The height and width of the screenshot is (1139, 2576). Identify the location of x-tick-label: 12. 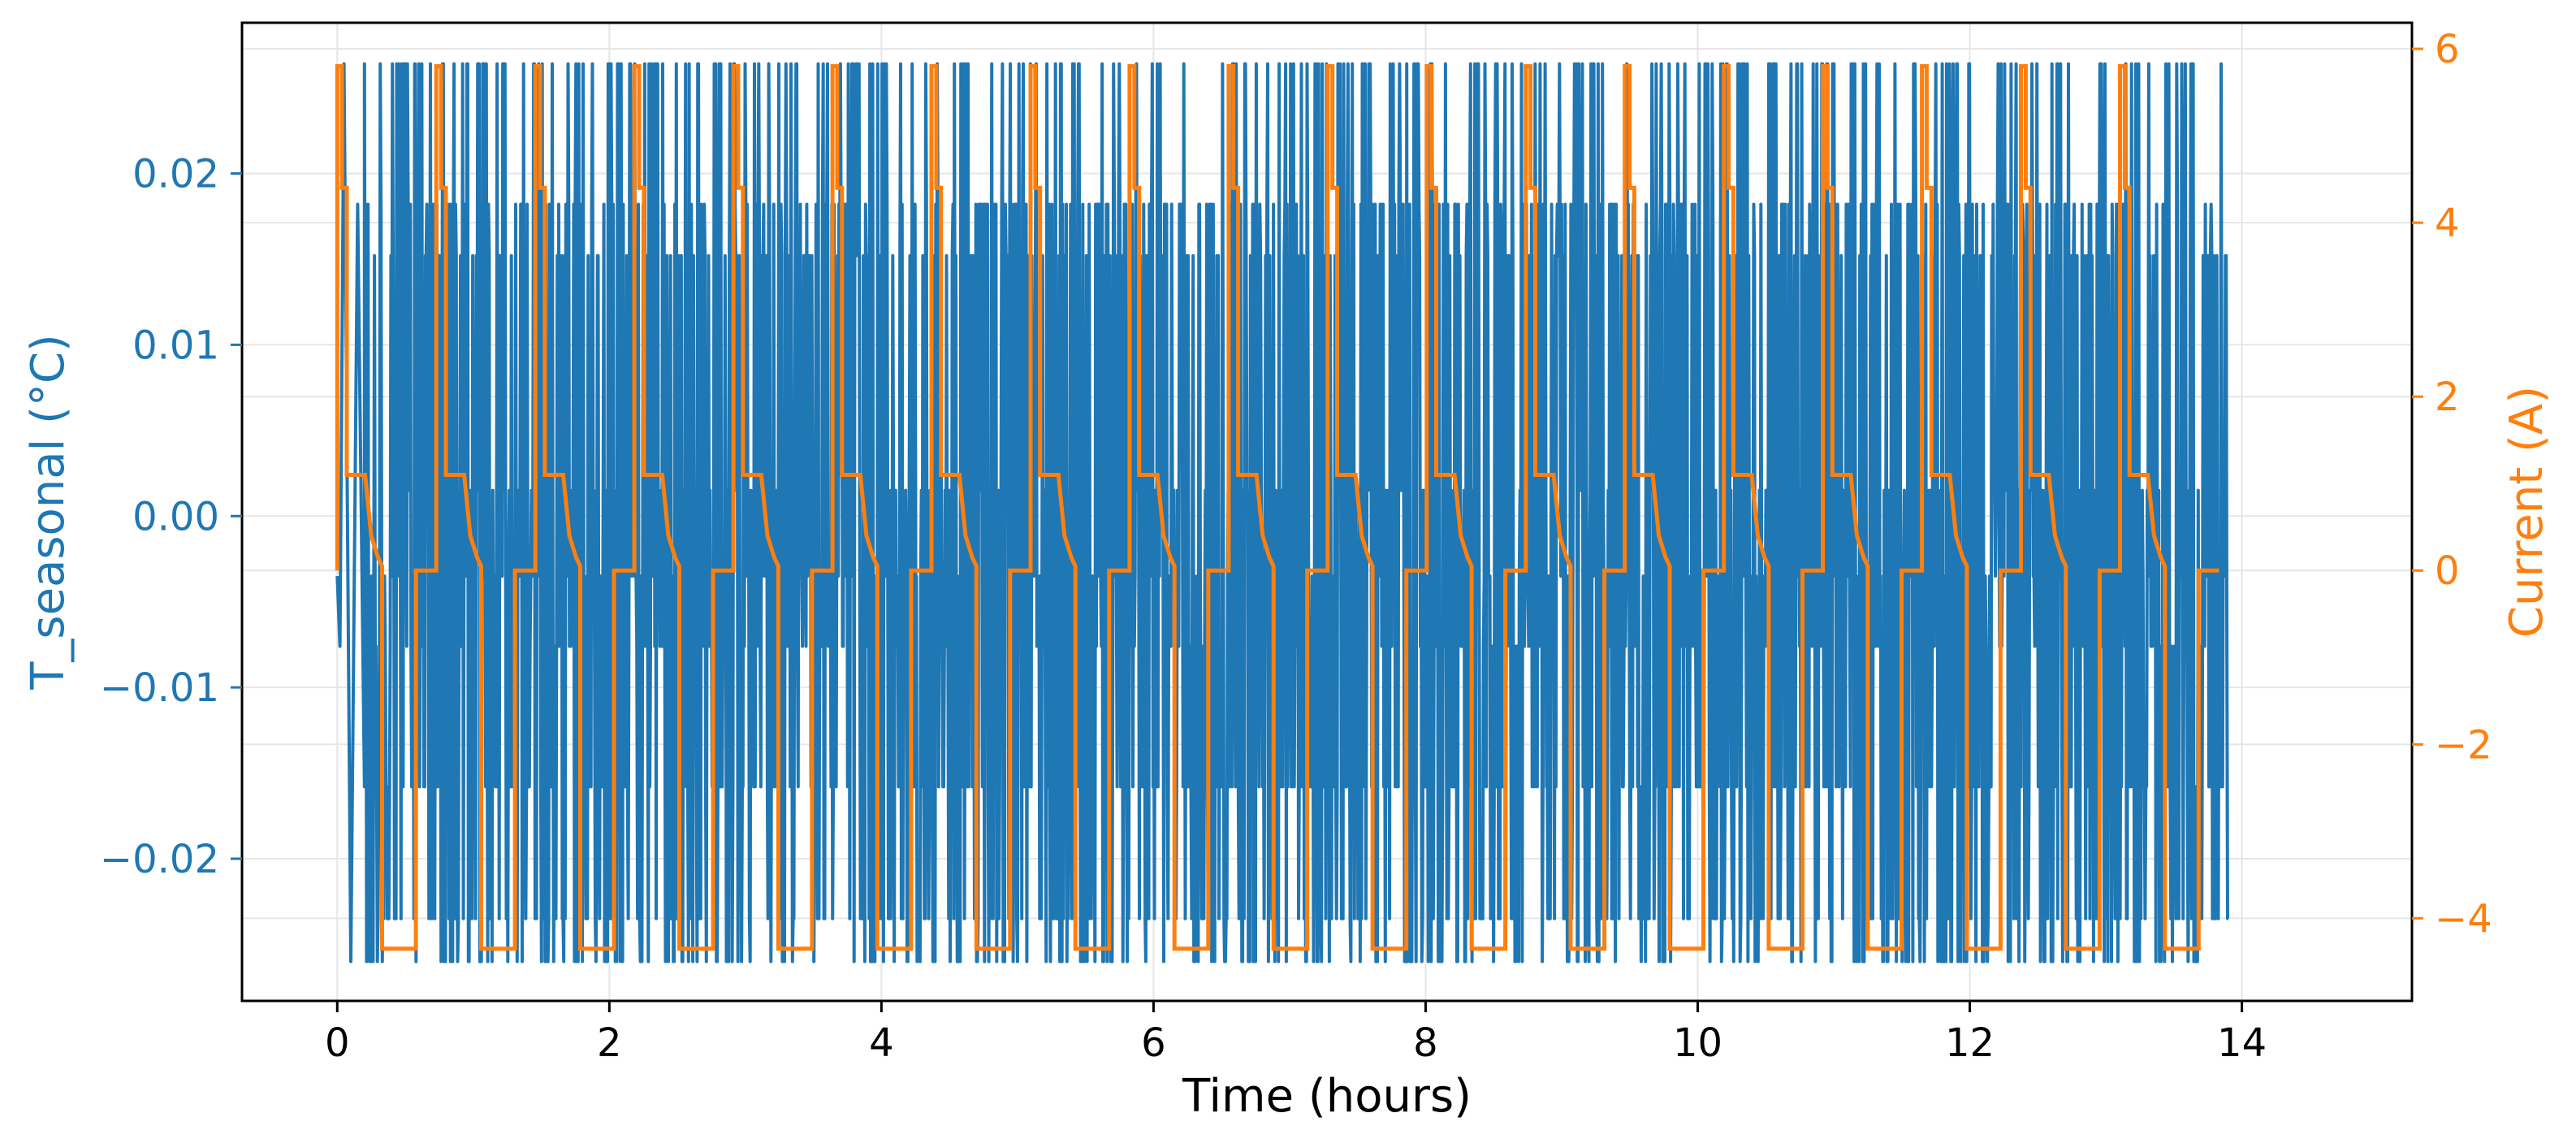
(1970, 1043).